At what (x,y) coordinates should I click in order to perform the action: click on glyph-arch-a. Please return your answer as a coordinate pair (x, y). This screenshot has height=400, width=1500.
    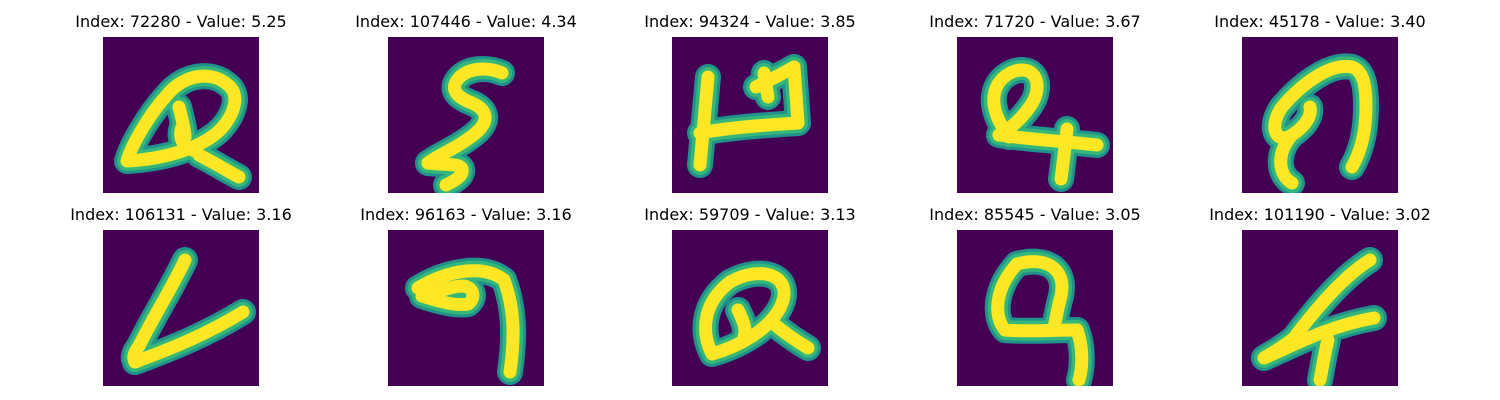
    Looking at the image, I should click on (1320, 115).